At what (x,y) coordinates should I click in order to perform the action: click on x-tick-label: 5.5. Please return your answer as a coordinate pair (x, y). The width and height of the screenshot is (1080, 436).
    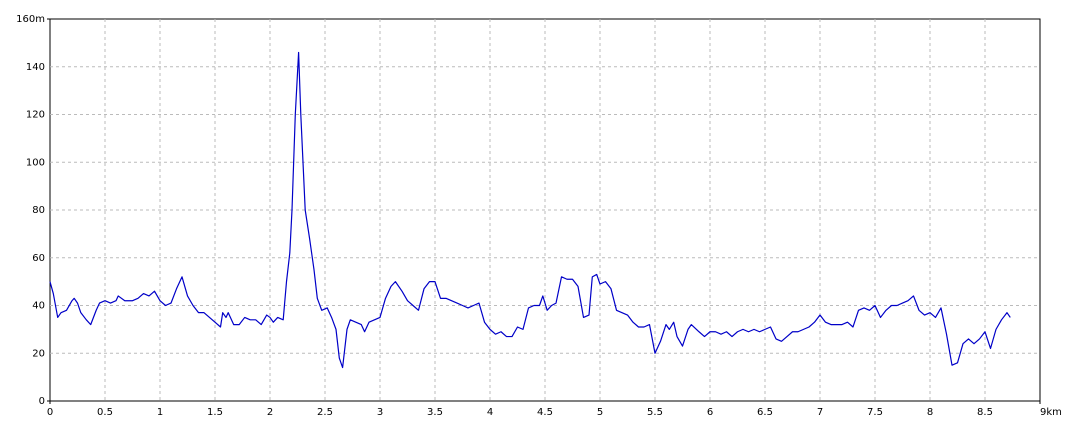
    Looking at the image, I should click on (655, 412).